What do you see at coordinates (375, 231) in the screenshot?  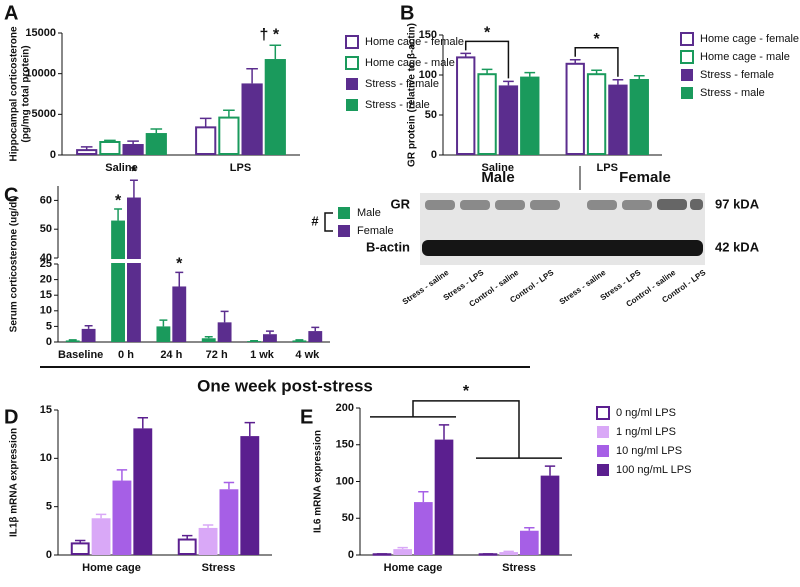 I see `legend-label: Female` at bounding box center [375, 231].